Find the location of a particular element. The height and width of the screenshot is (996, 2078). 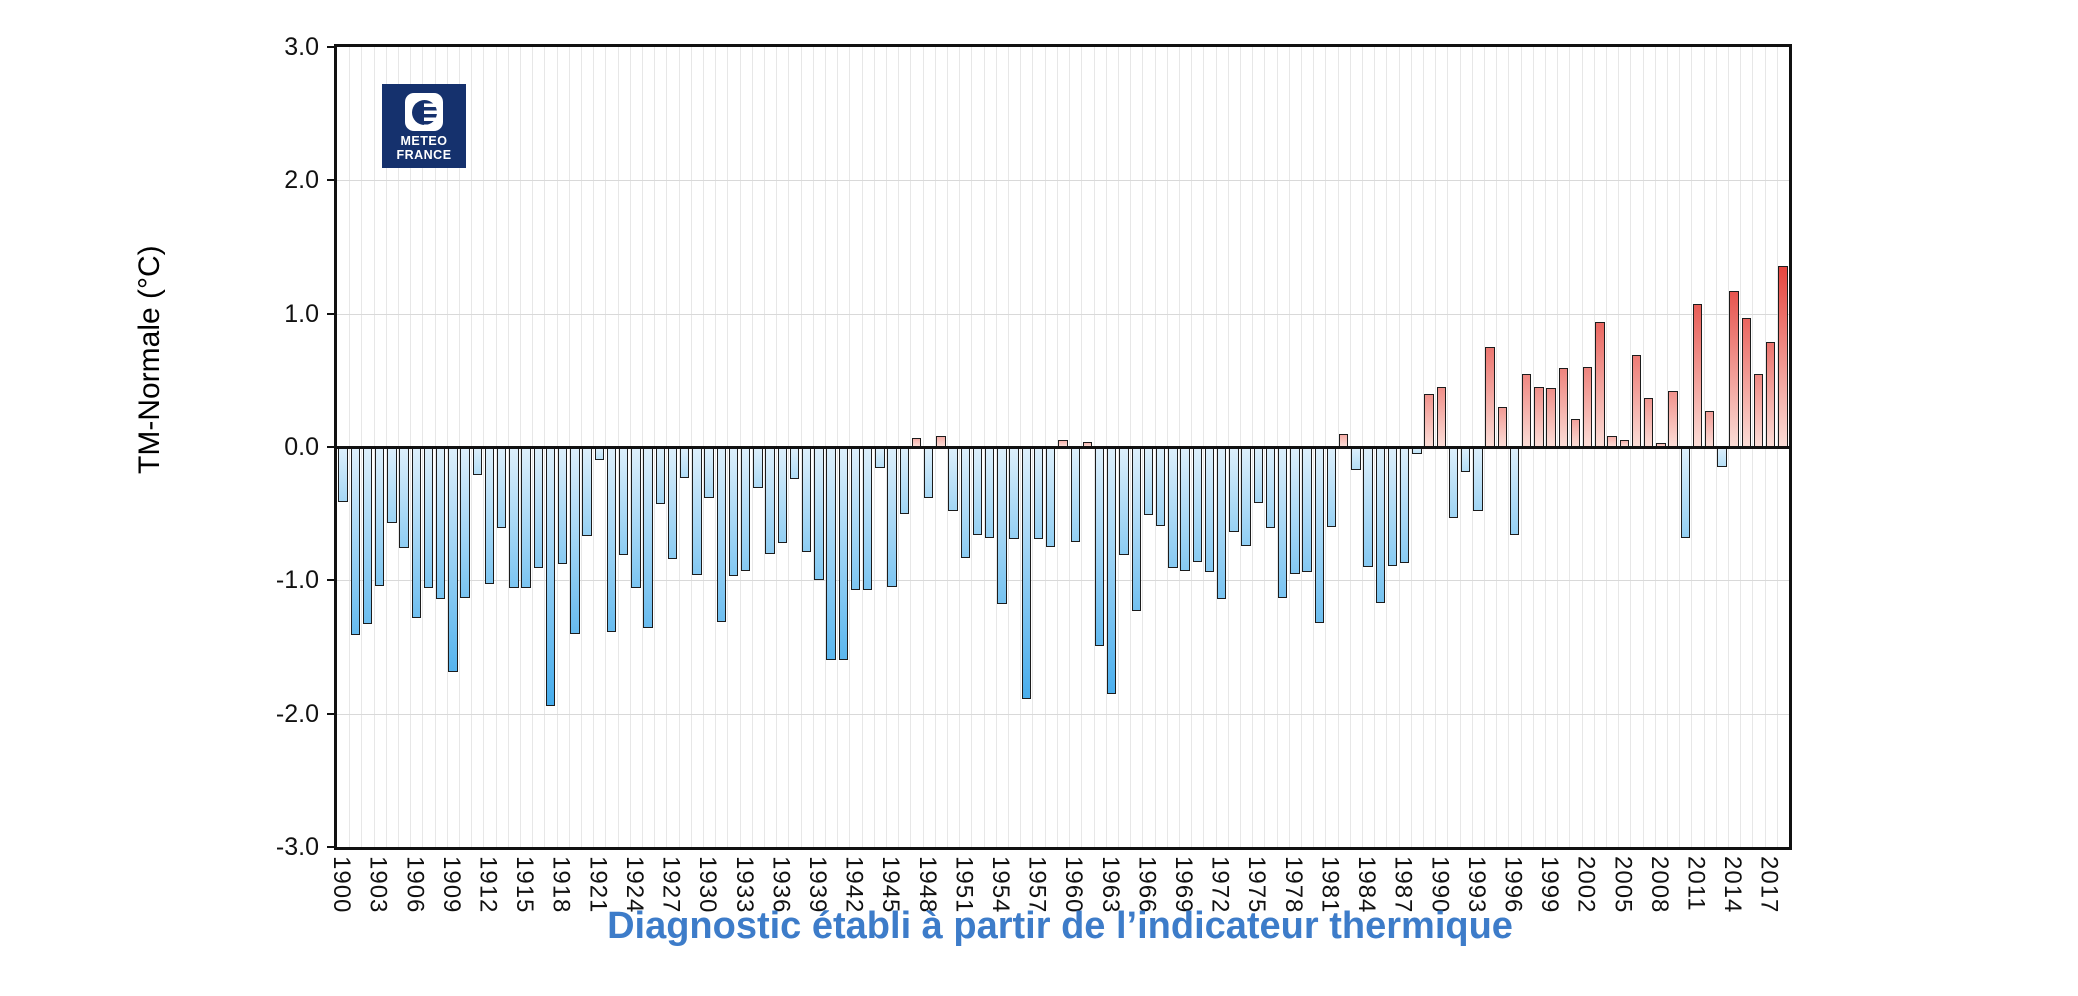

bar-1906 is located at coordinates (416, 532).